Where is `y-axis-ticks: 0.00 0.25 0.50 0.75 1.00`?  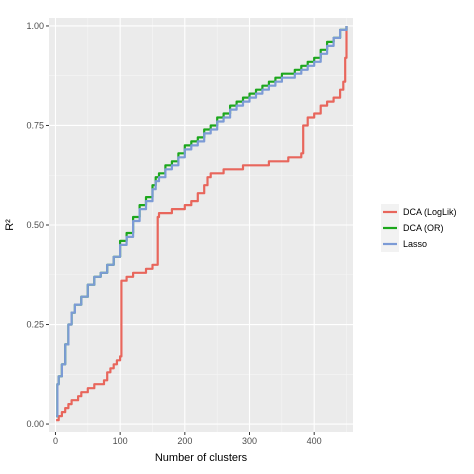
y-axis-ticks: 0.00 0.25 0.50 0.75 1.00 is located at coordinates (37, 225).